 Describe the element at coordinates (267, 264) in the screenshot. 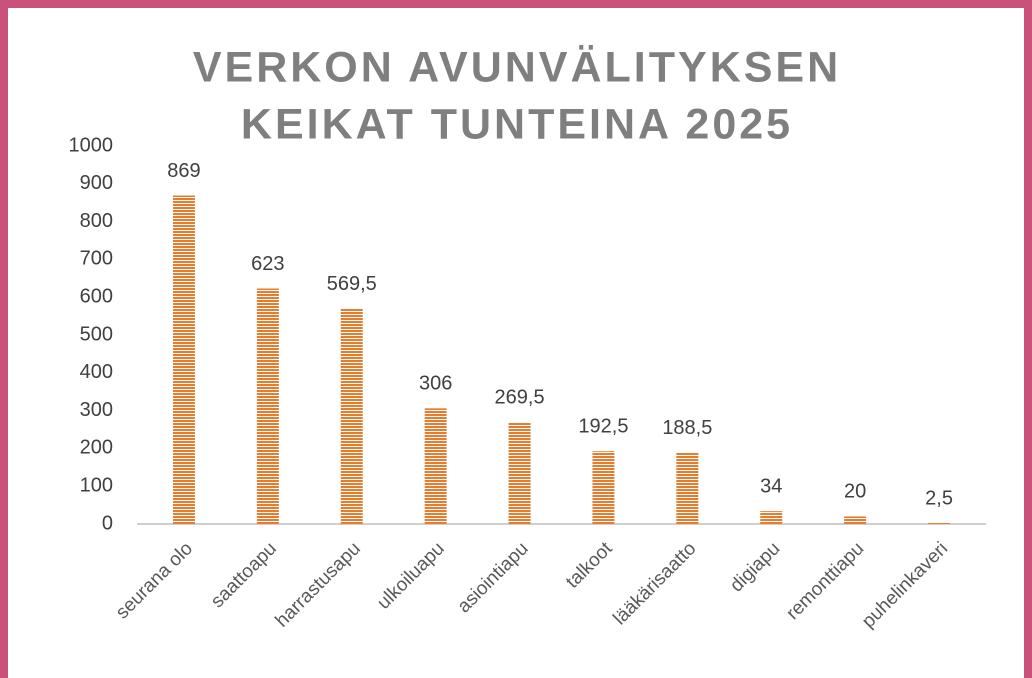

I see `data-label: 623` at that location.